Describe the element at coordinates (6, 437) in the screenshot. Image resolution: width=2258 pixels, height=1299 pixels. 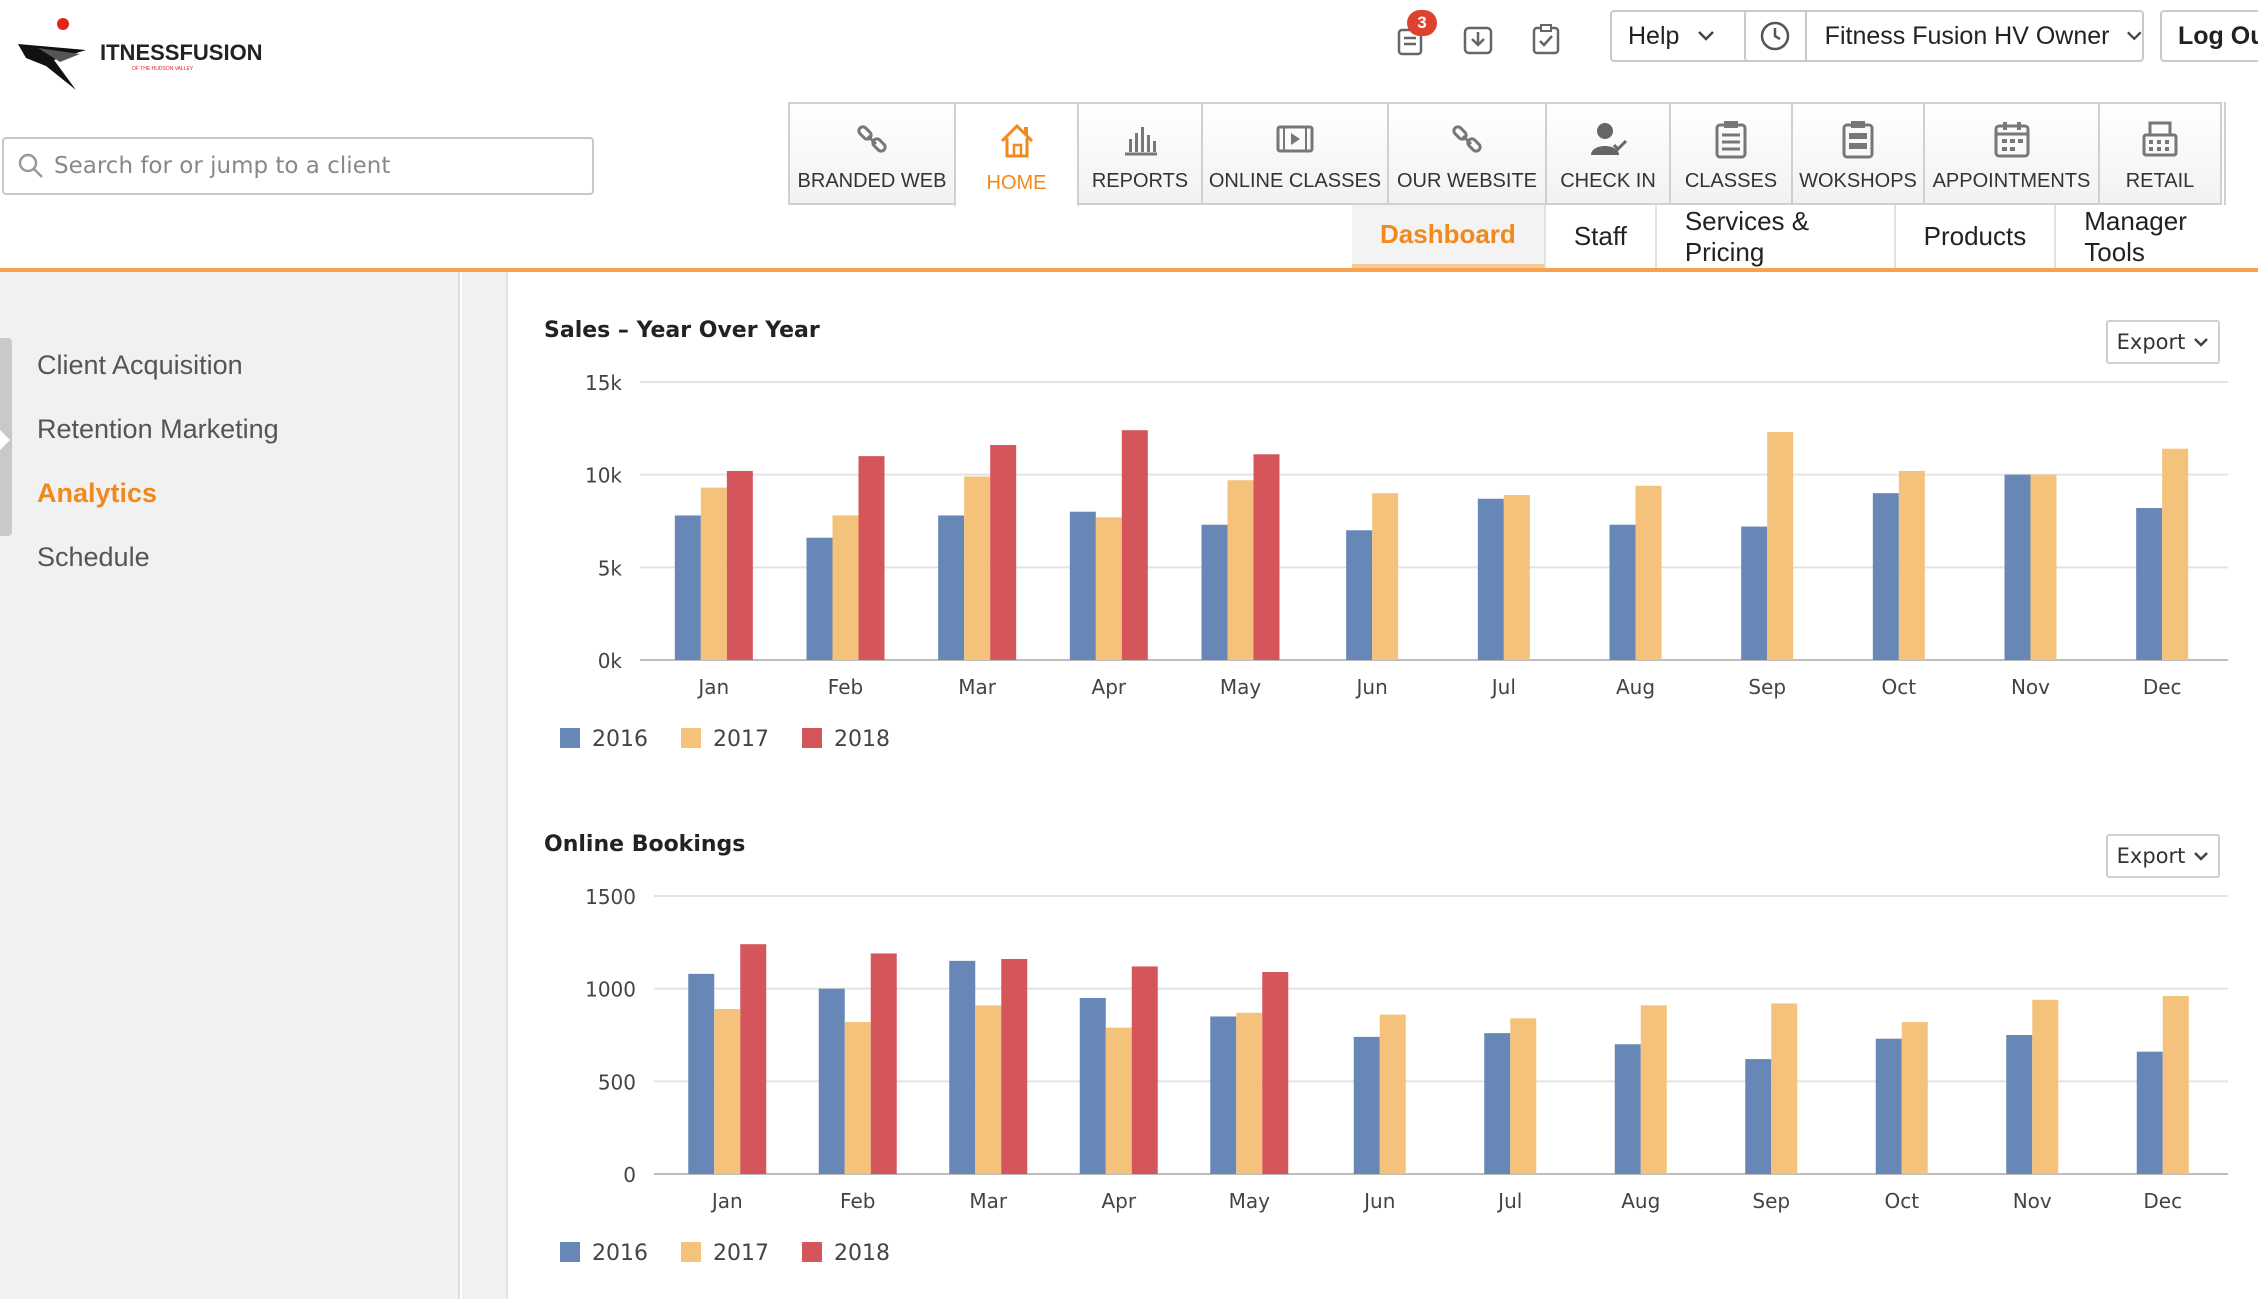
I see `sidebar-collapse-handle` at that location.